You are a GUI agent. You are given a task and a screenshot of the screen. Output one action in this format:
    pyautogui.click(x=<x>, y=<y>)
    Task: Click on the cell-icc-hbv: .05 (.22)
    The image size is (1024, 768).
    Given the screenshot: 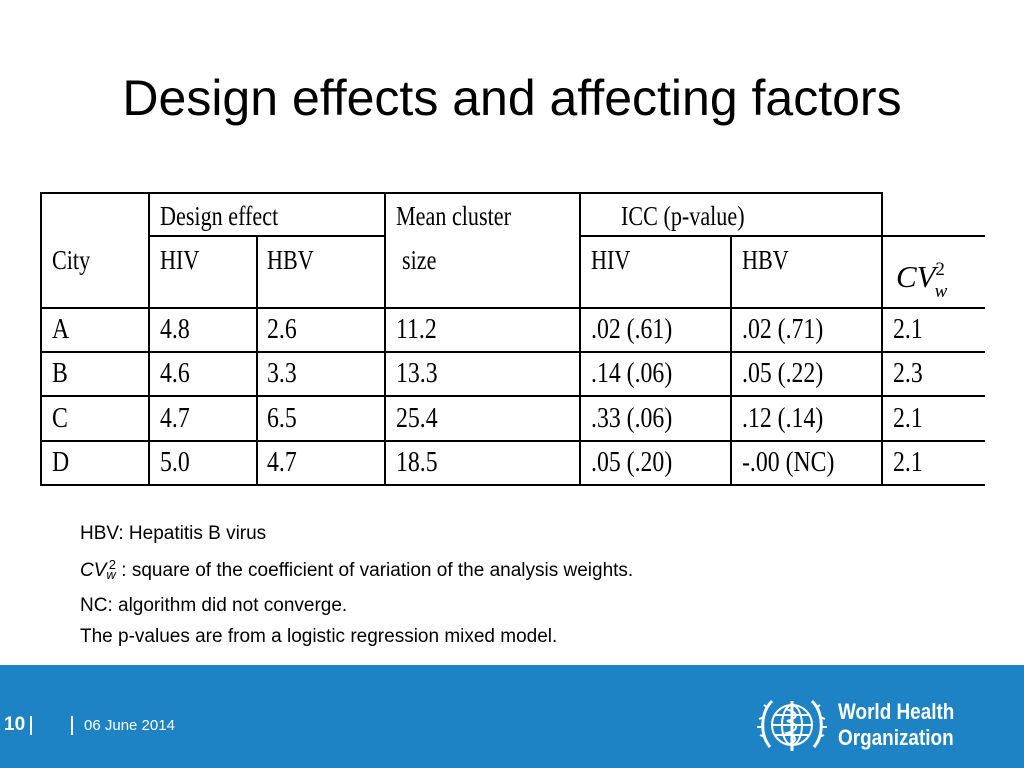 What is the action you would take?
    pyautogui.click(x=783, y=373)
    